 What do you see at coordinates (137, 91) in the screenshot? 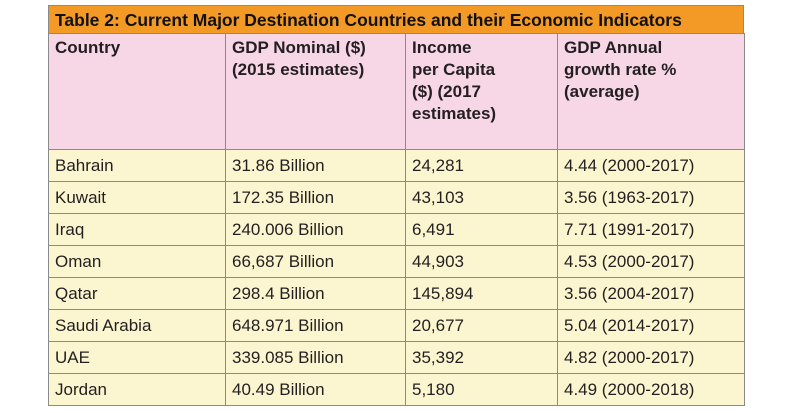
I see `header-country: Country` at bounding box center [137, 91].